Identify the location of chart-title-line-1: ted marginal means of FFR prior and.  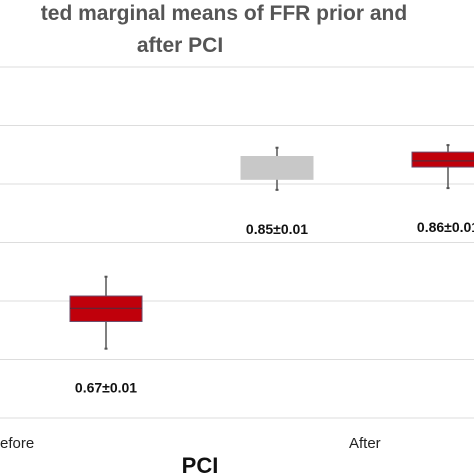
(224, 13).